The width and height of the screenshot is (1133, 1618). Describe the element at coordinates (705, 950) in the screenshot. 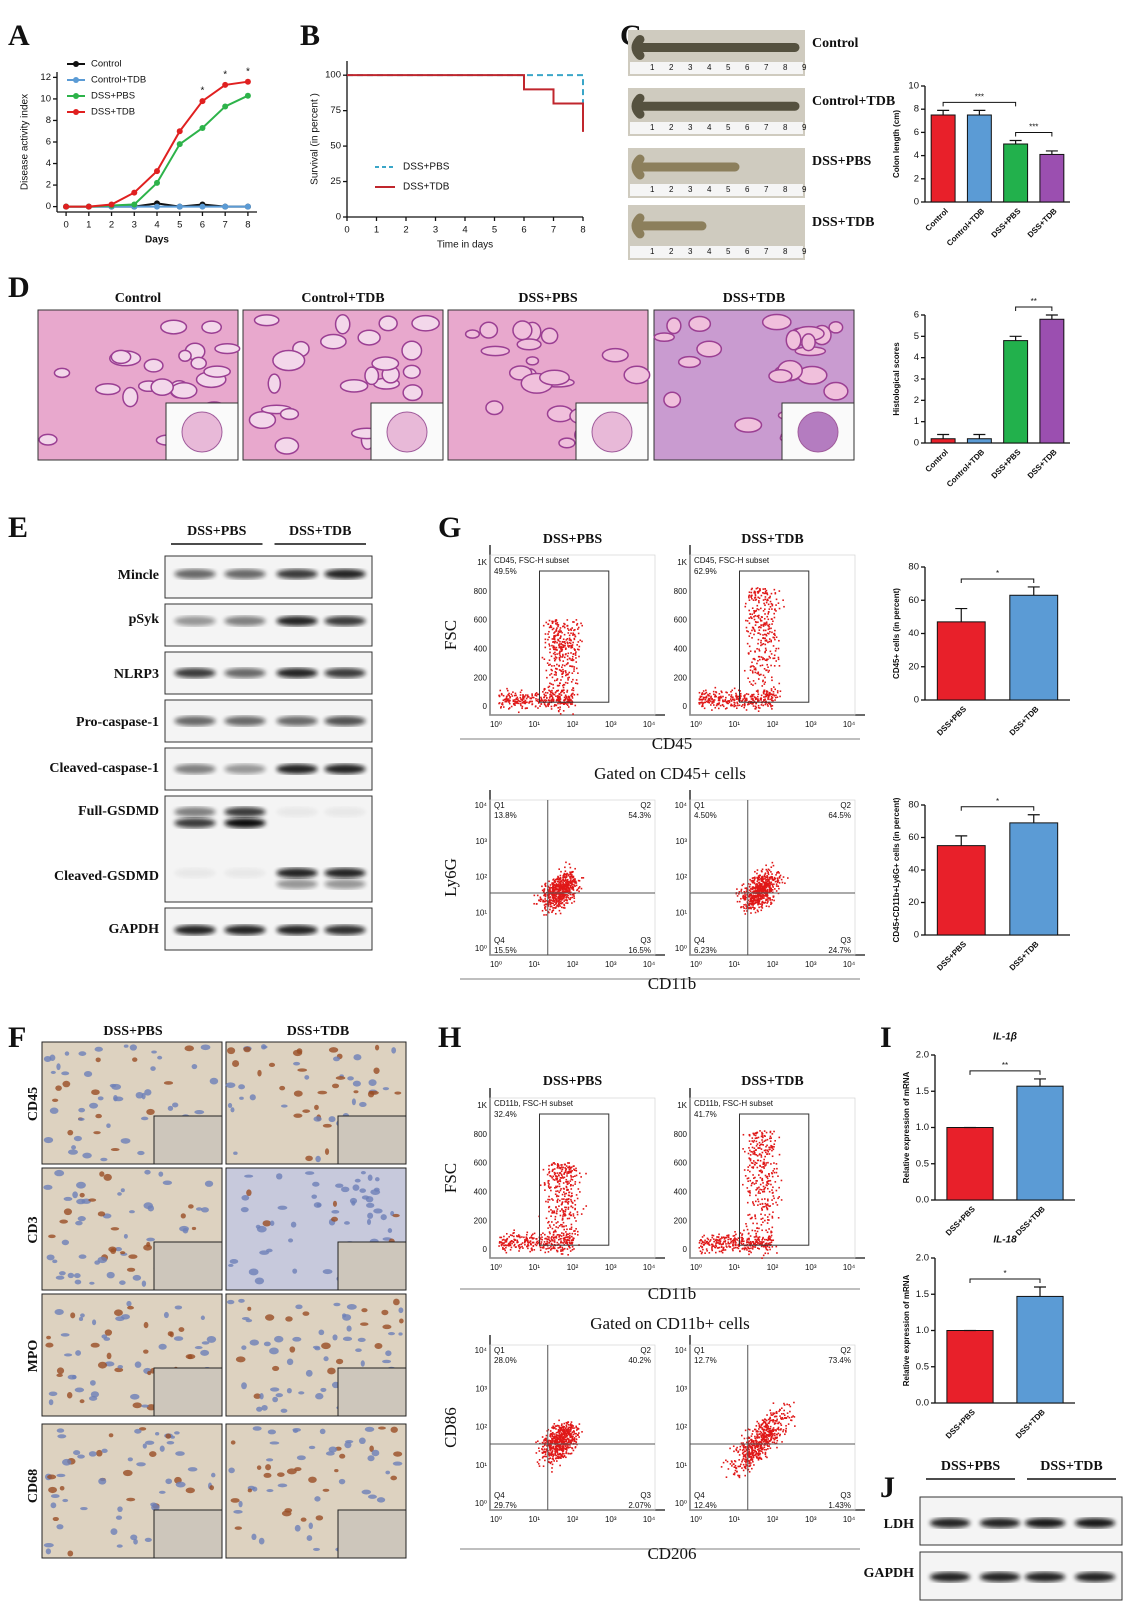

I see `quadrant-percent: 6.23%` at that location.